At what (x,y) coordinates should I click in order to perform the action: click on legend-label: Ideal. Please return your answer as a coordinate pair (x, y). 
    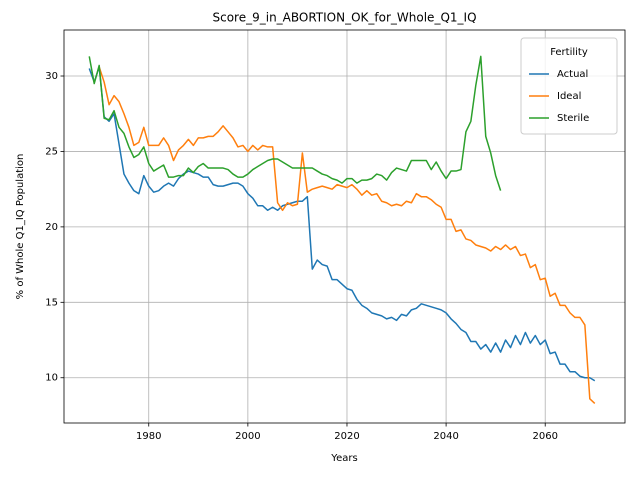
    Looking at the image, I should click on (569, 96).